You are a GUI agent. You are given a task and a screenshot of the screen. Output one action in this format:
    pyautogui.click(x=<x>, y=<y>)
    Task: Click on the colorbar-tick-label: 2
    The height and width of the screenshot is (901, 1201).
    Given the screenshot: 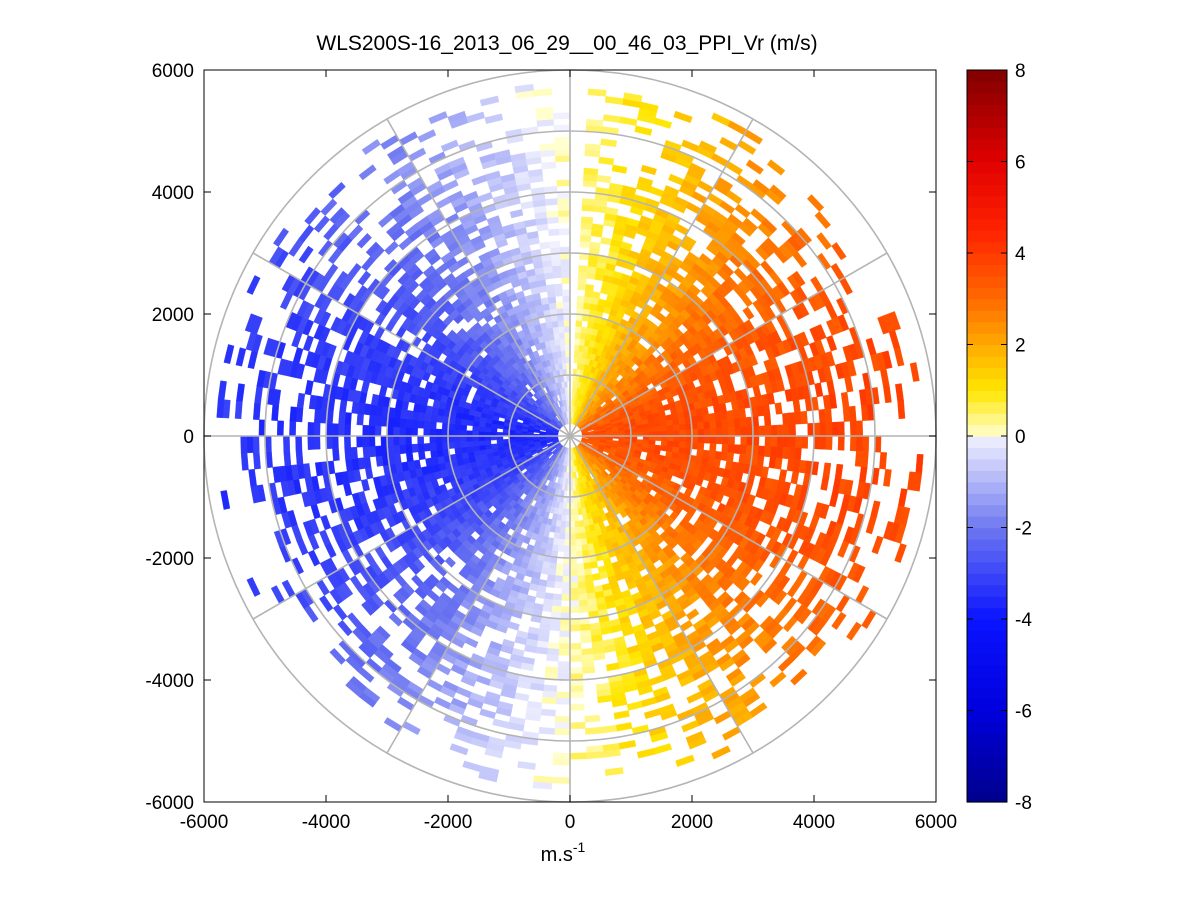 What is the action you would take?
    pyautogui.click(x=1020, y=346)
    